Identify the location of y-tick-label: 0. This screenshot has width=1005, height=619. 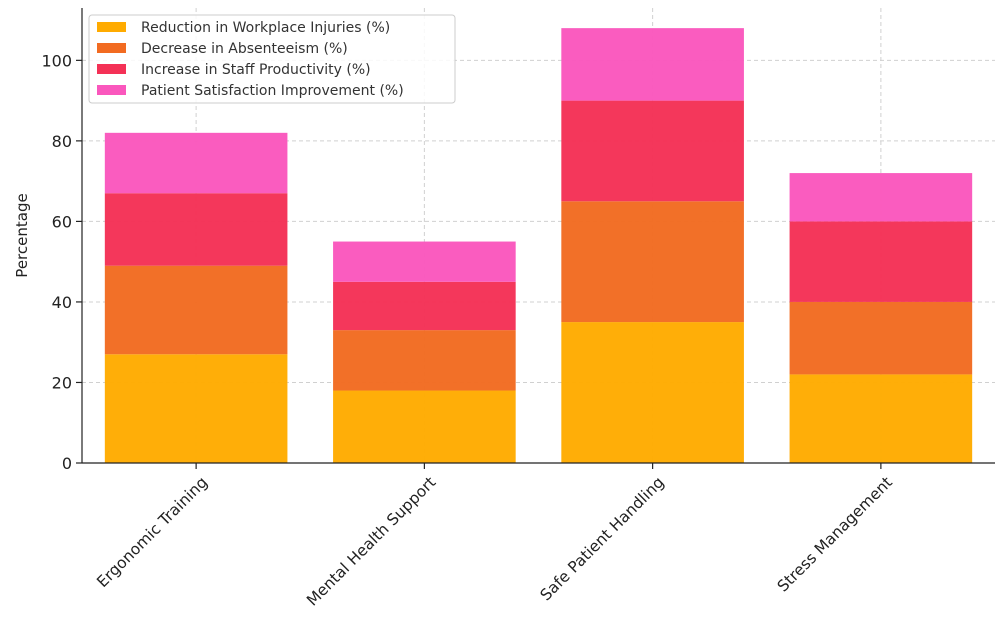
(67, 463).